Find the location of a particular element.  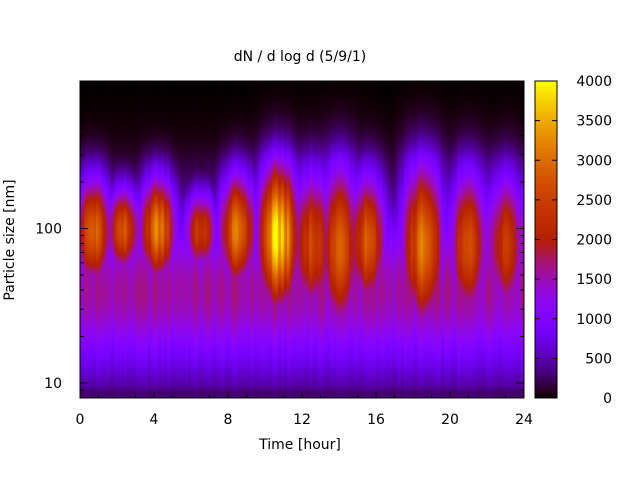

colorbar-tick-label: 2000 is located at coordinates (594, 241).